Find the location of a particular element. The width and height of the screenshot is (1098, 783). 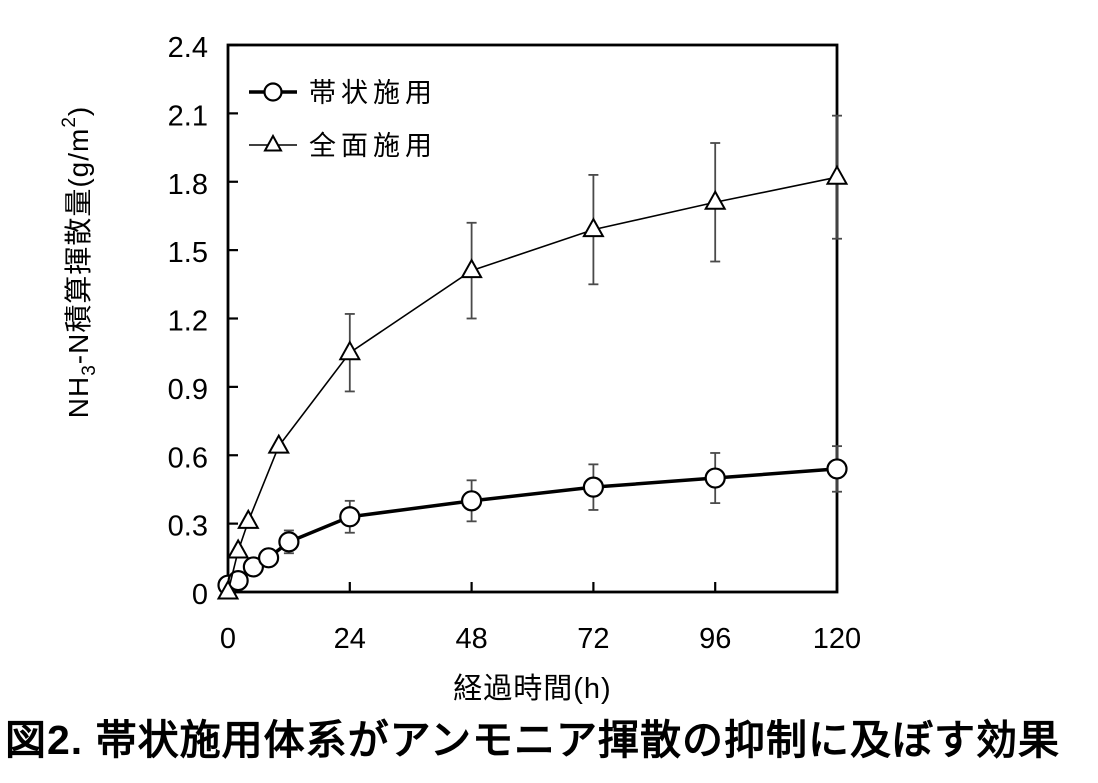

legend-item: 全面施用 is located at coordinates (343, 146).